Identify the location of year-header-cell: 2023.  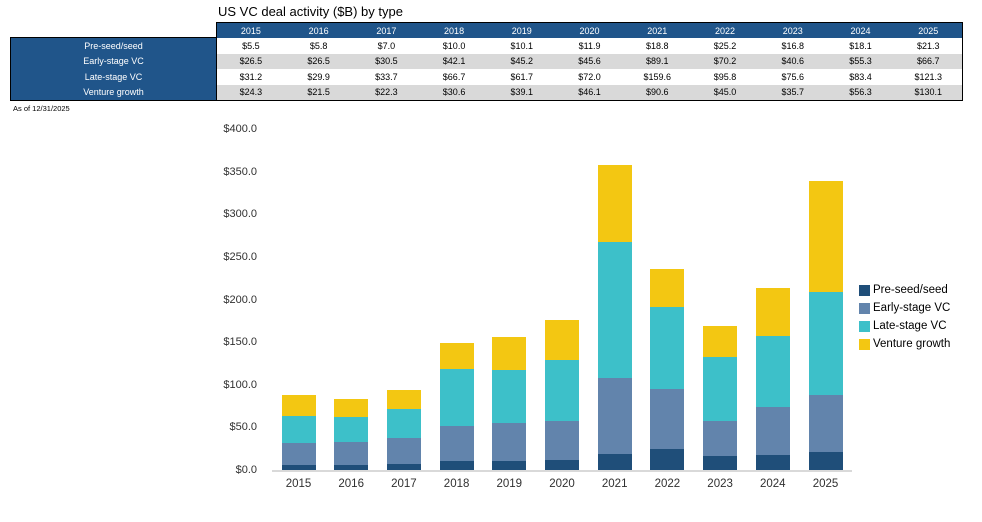
(792, 30).